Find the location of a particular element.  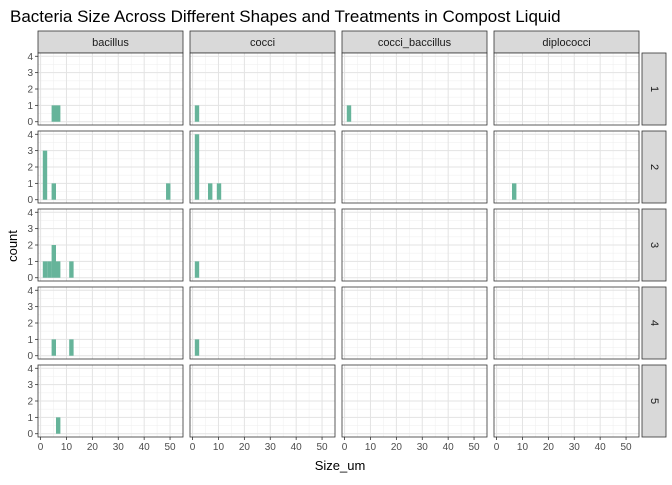

panel-3-diplococci is located at coordinates (566, 245).